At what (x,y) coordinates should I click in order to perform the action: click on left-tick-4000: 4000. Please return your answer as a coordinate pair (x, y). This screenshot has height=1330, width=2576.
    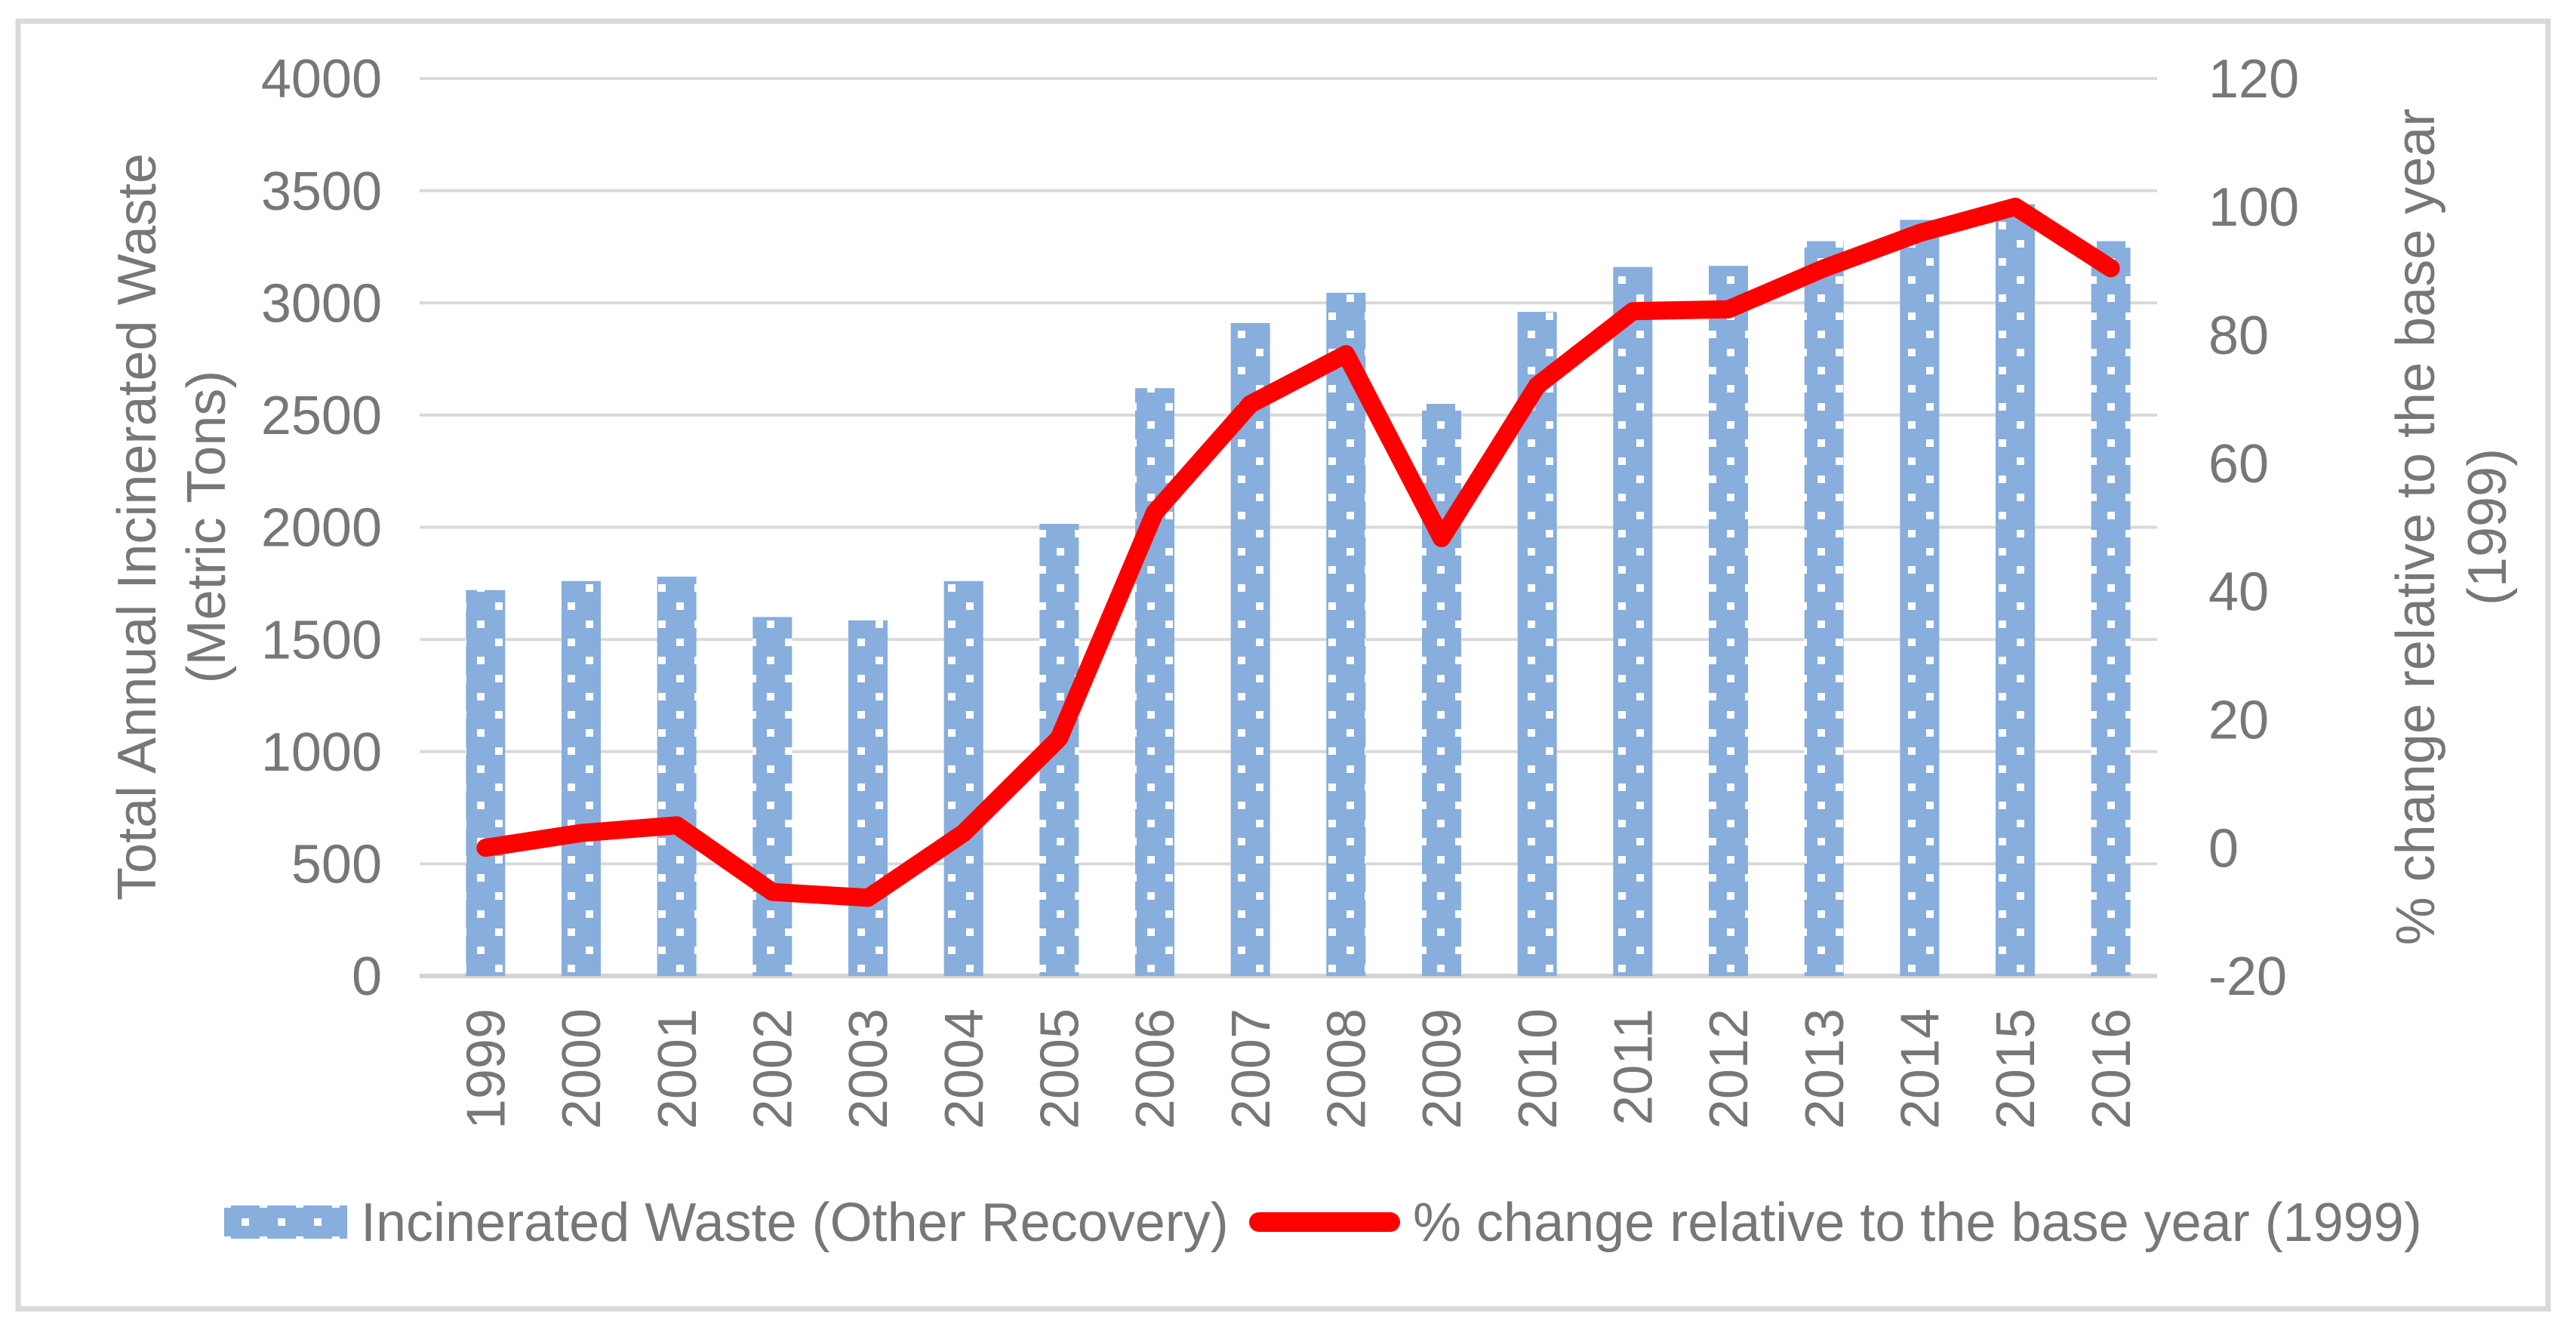
    Looking at the image, I should click on (321, 79).